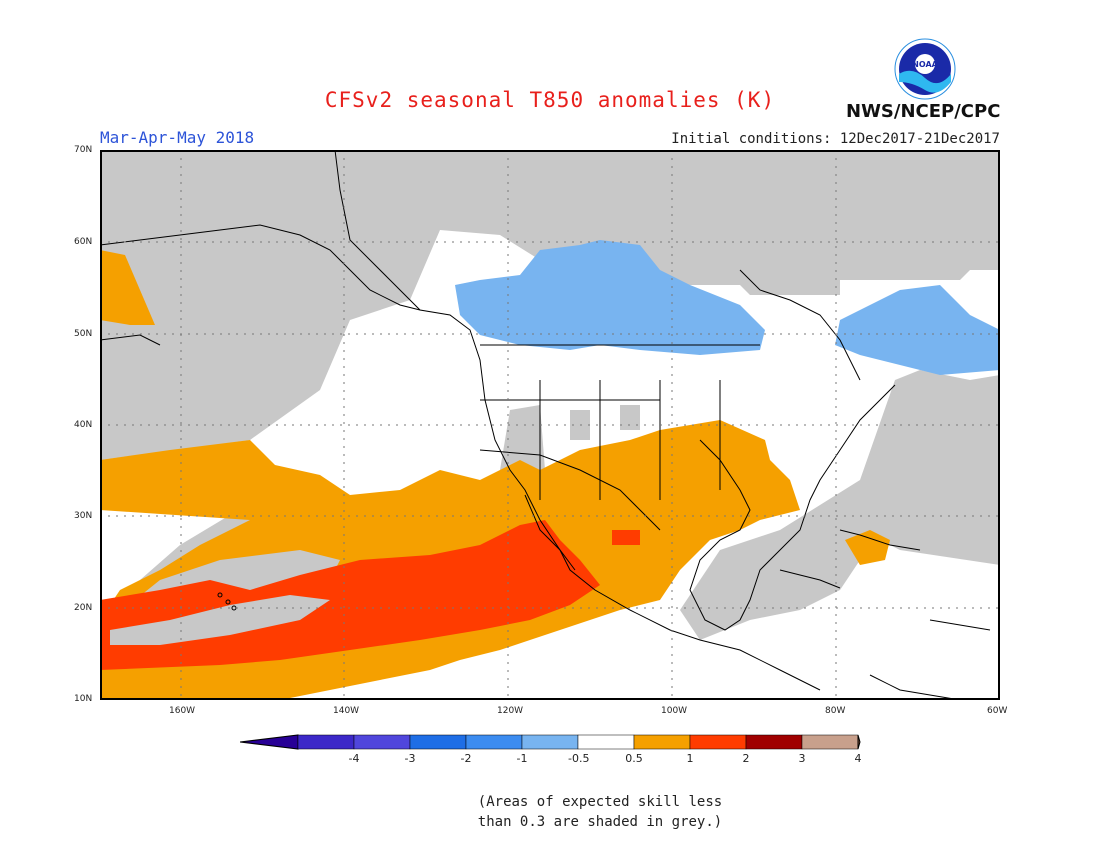  What do you see at coordinates (346, 711) in the screenshot?
I see `lon-label-140w: 140W` at bounding box center [346, 711].